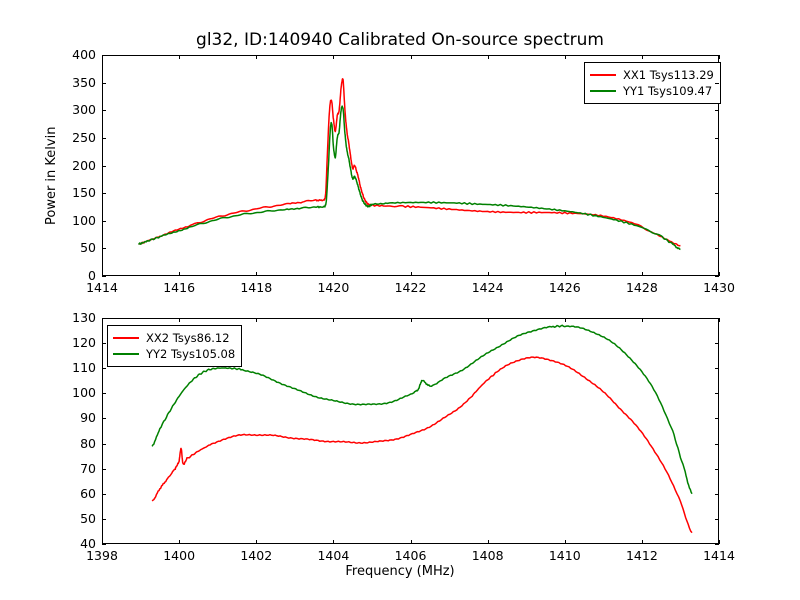  I want to click on x-tick-label: 1406, so click(410, 555).